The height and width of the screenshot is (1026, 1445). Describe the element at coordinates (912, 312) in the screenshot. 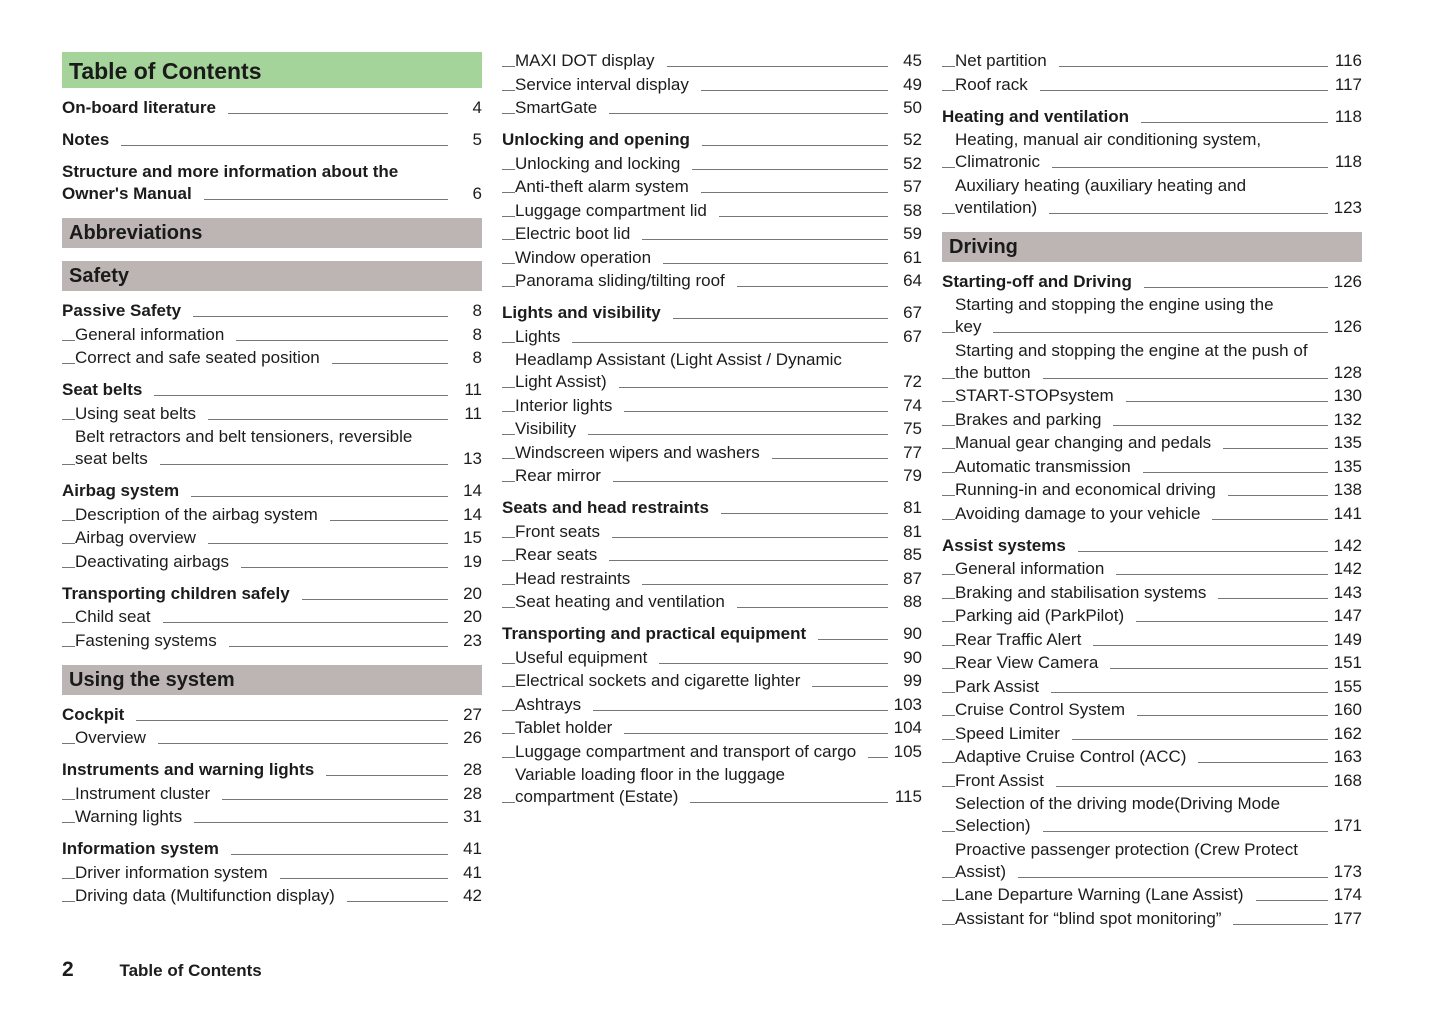

I see `page-ref: 67` at that location.